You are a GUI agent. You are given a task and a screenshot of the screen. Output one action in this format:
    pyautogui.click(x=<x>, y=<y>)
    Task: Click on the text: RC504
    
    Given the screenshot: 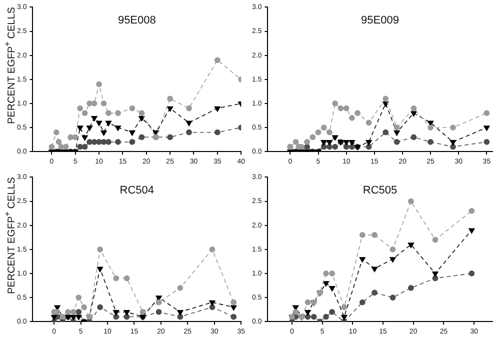 What is the action you would take?
    pyautogui.click(x=137, y=190)
    